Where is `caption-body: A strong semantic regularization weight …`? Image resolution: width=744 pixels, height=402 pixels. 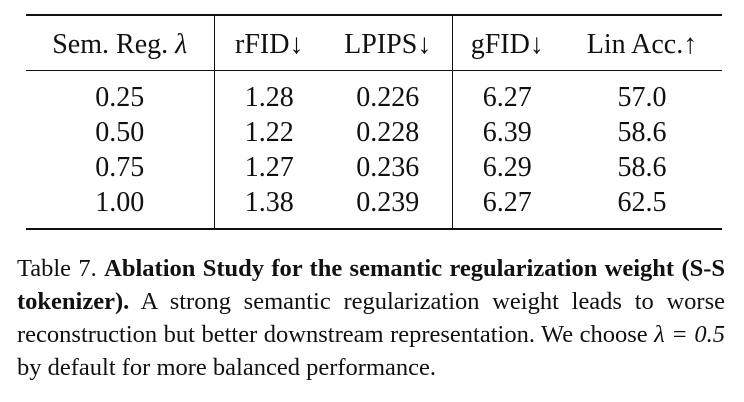
caption-body: A strong semantic regularization weight … is located at coordinates (371, 318).